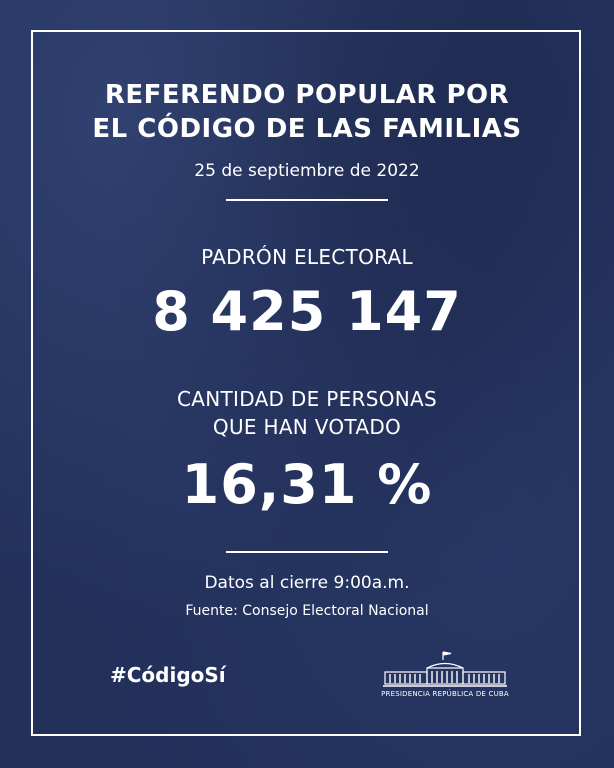 The height and width of the screenshot is (768, 614). Describe the element at coordinates (307, 484) in the screenshot. I see `votantes-value: 16,31 %` at that location.